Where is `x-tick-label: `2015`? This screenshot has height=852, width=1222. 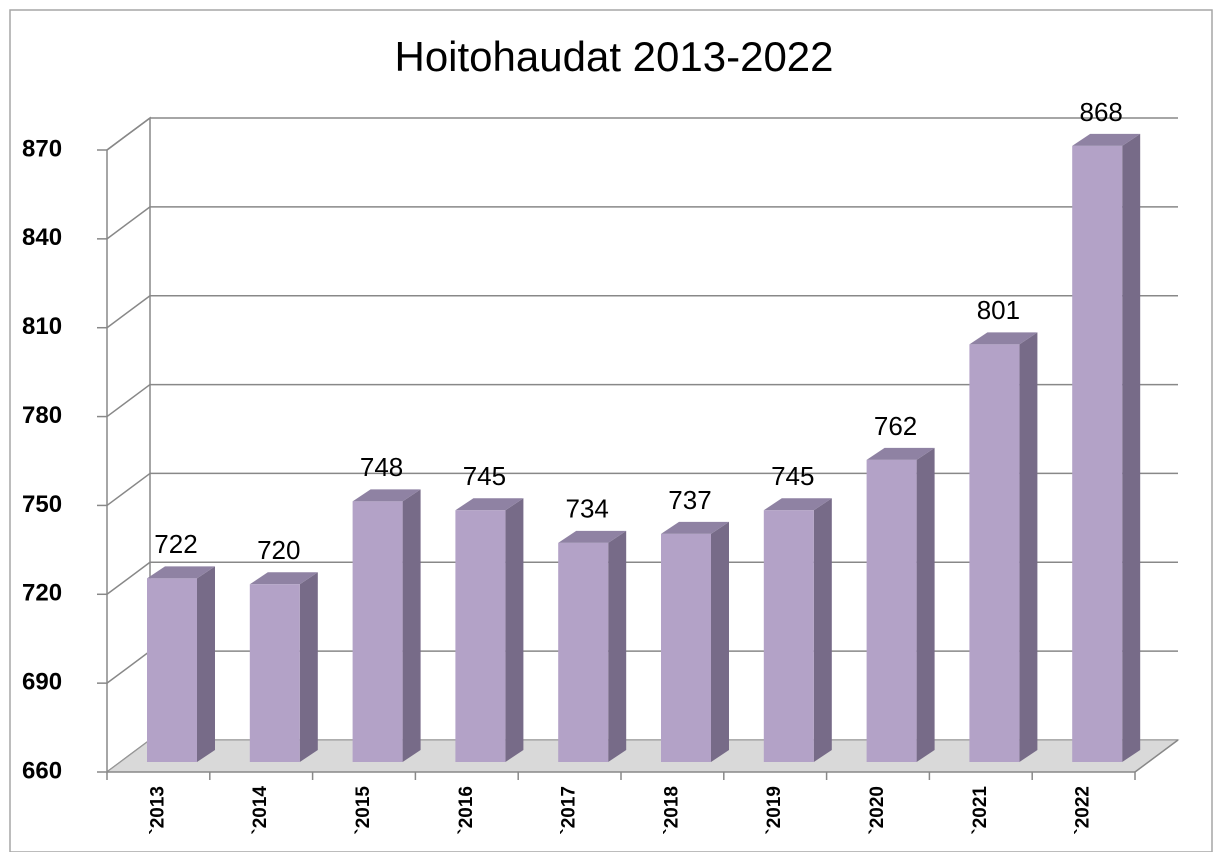
x-tick-label: `2015 is located at coordinates (363, 810).